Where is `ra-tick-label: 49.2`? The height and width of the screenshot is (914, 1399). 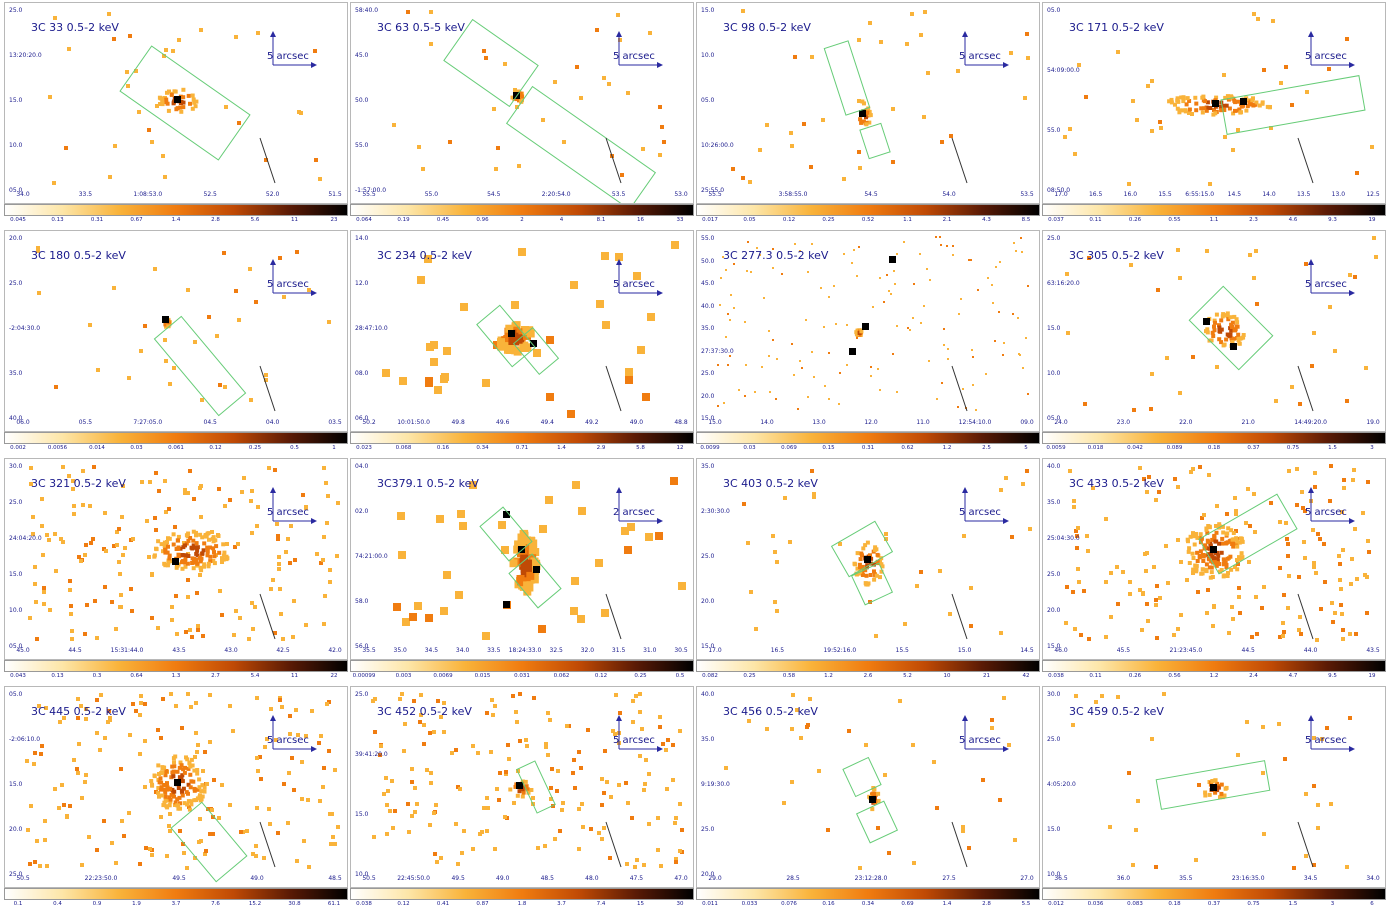 ra-tick-label: 49.2 is located at coordinates (592, 422).